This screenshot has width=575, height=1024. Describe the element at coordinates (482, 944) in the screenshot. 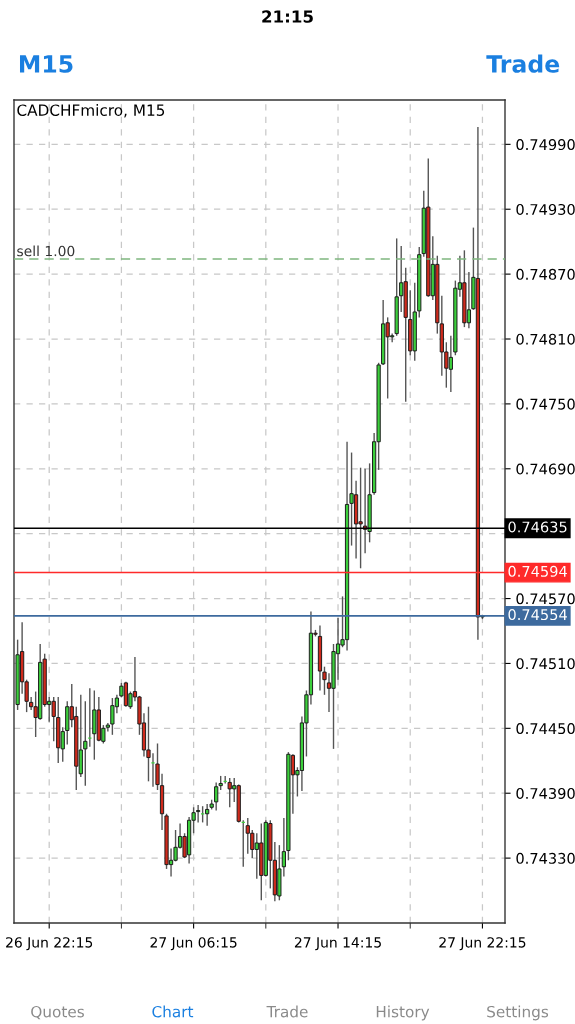

I see `x-tick-label: 27 Jun 22:15` at that location.